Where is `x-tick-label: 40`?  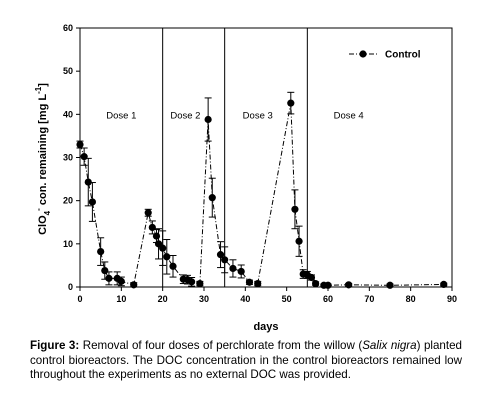
x-tick-label: 40 is located at coordinates (245, 299).